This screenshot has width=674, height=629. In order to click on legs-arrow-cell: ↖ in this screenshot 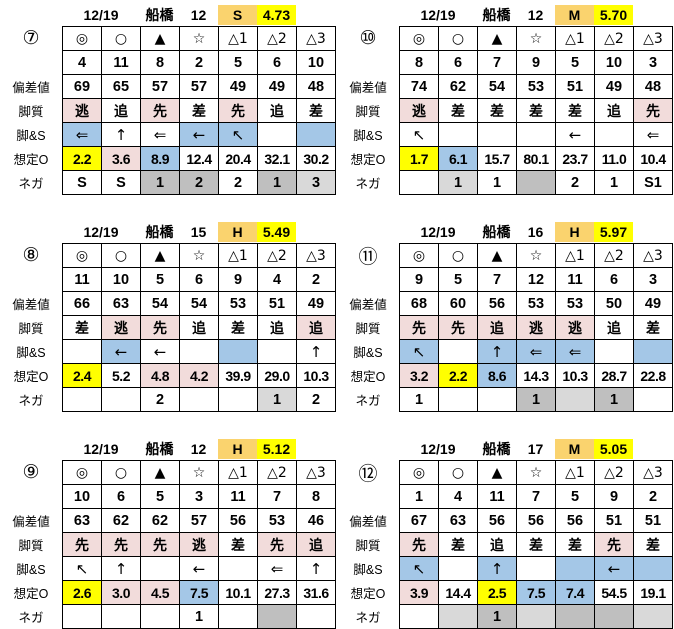, I will do `click(82, 569)`.